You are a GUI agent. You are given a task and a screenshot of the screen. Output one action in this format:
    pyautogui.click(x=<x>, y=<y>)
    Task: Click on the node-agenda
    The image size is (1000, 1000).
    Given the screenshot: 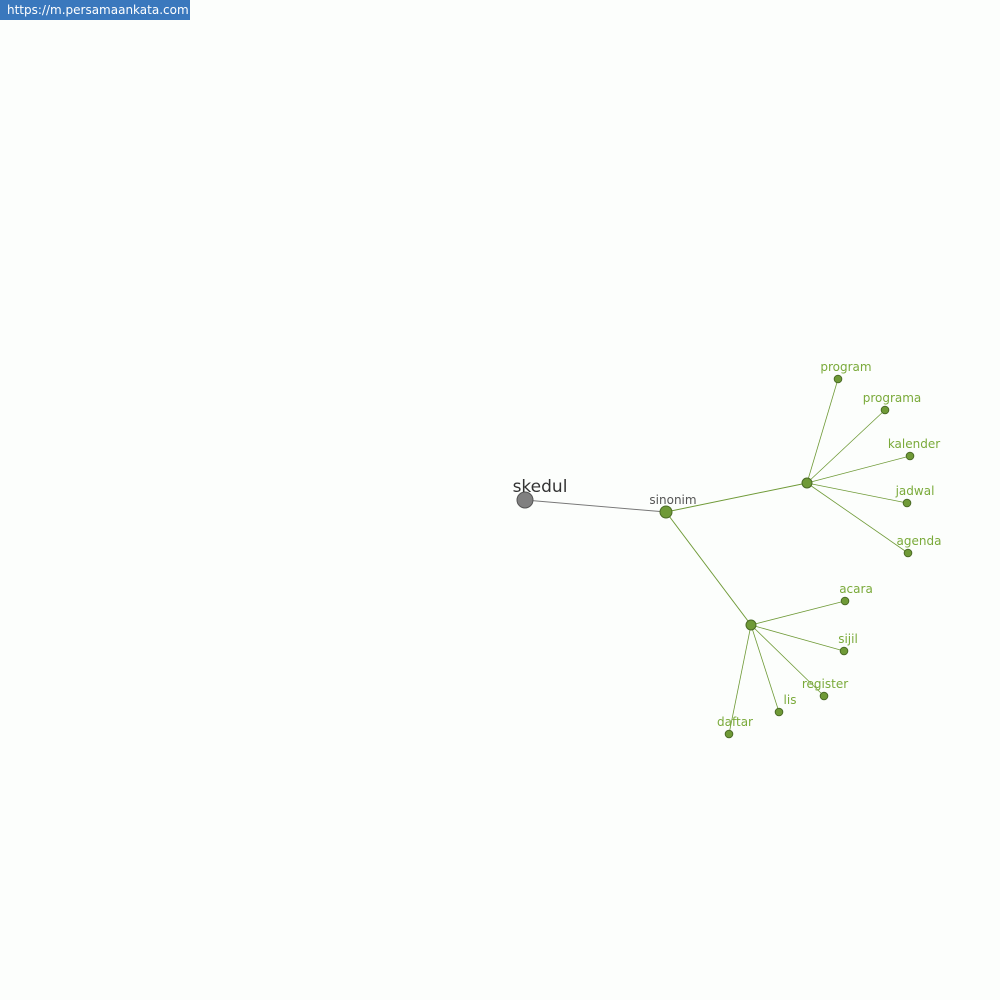 What is the action you would take?
    pyautogui.click(x=908, y=553)
    